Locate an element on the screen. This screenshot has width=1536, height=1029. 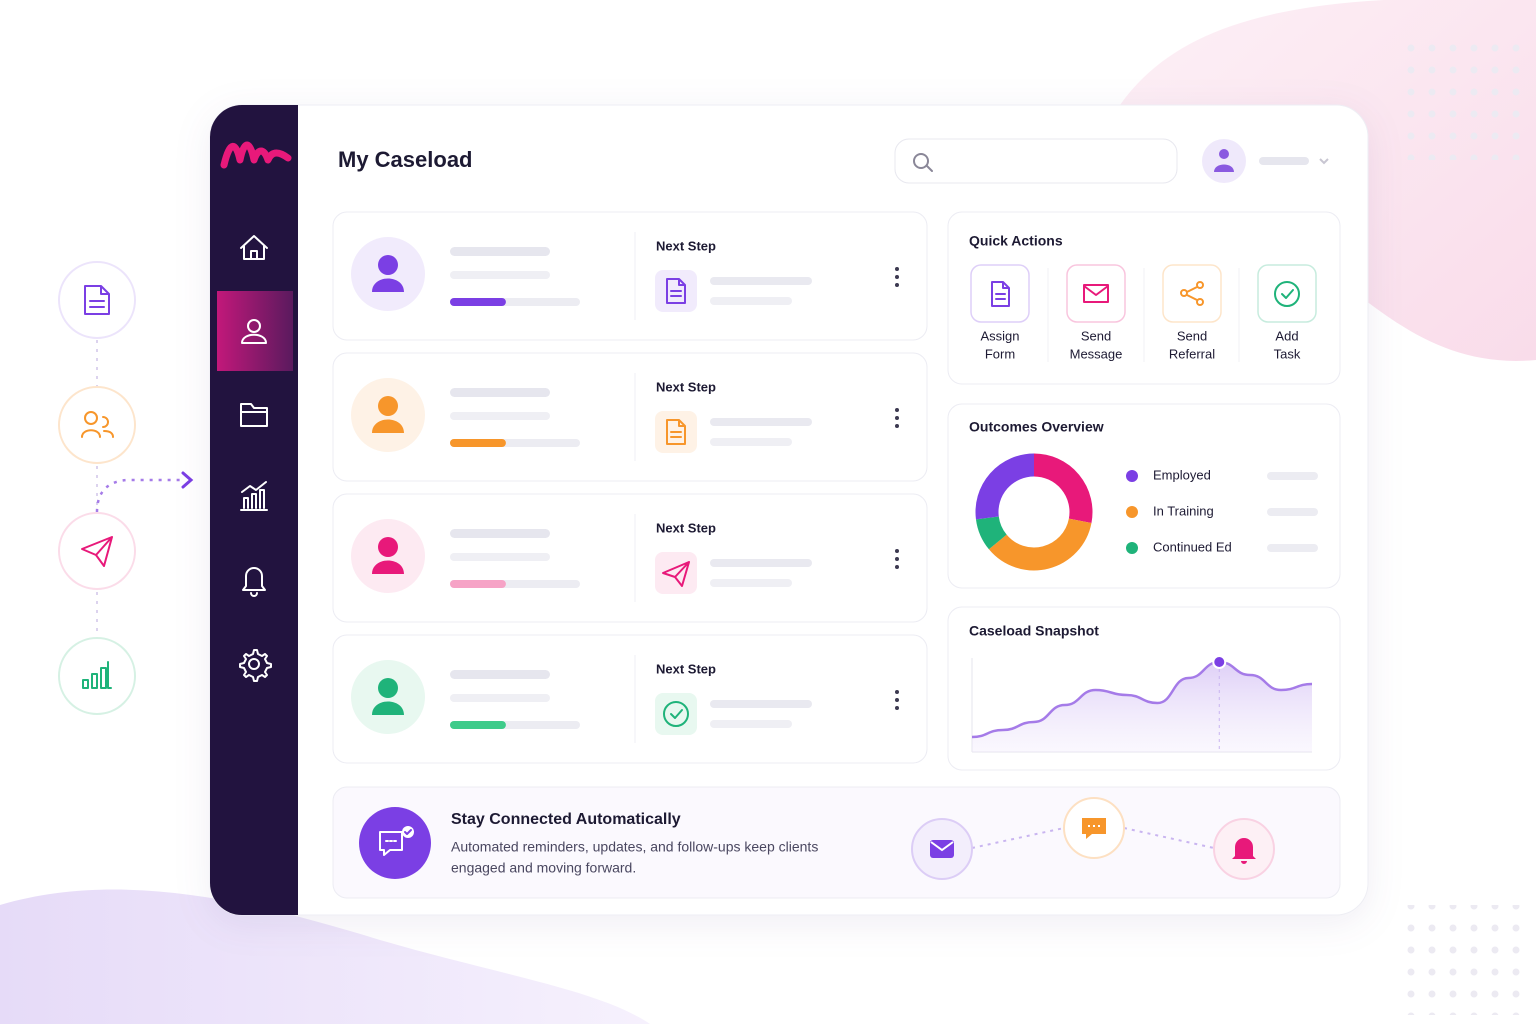
banner-title: Stay Connected Automatically is located at coordinates (566, 819).